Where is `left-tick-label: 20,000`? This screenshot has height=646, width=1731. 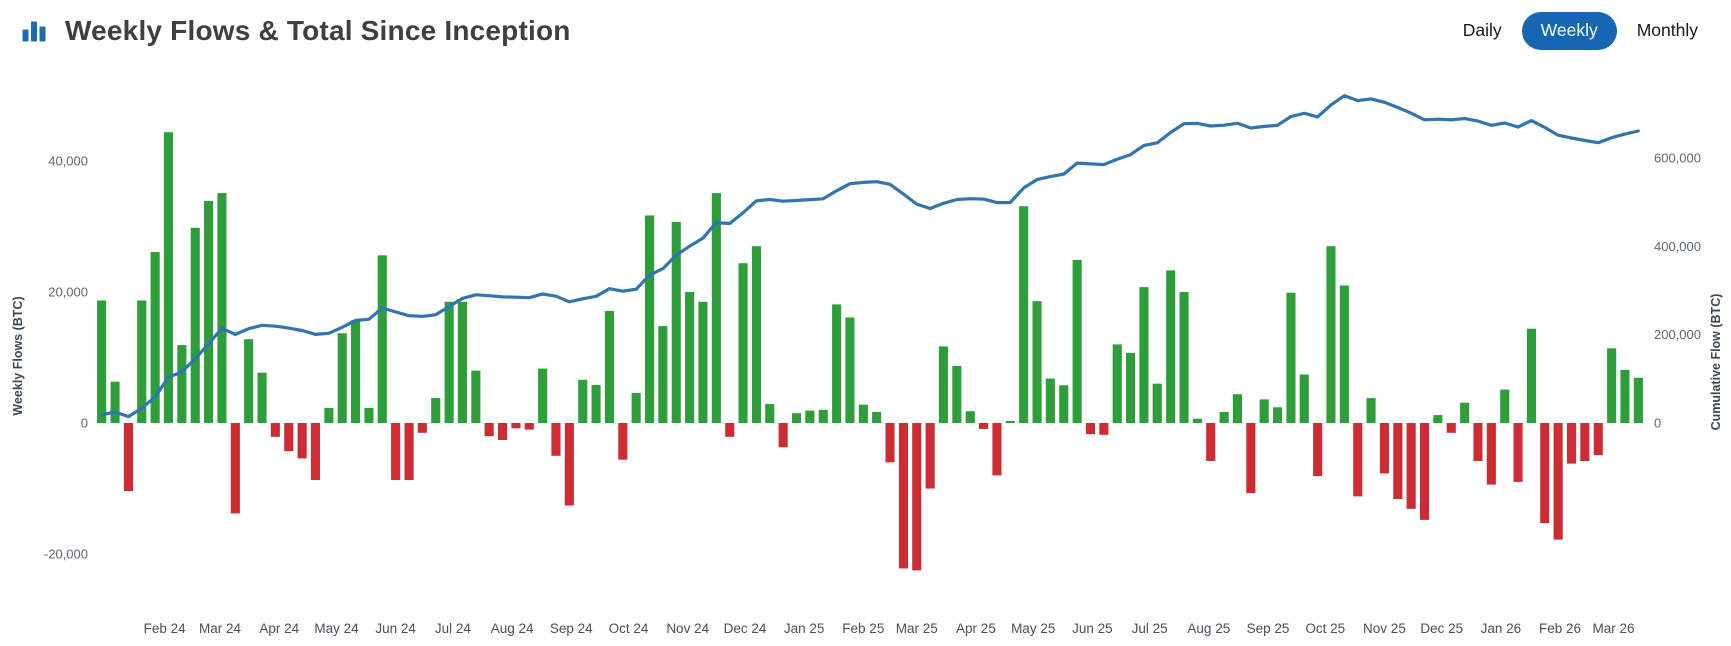
left-tick-label: 20,000 is located at coordinates (68, 292).